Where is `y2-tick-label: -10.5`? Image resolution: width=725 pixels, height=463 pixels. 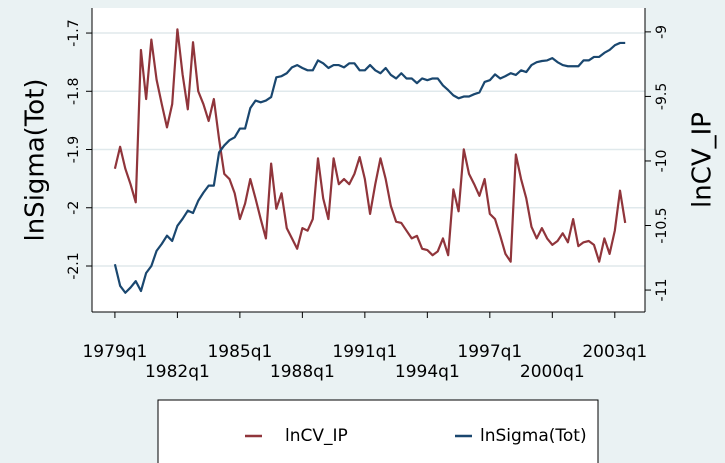 y2-tick-label: -10.5 is located at coordinates (662, 225).